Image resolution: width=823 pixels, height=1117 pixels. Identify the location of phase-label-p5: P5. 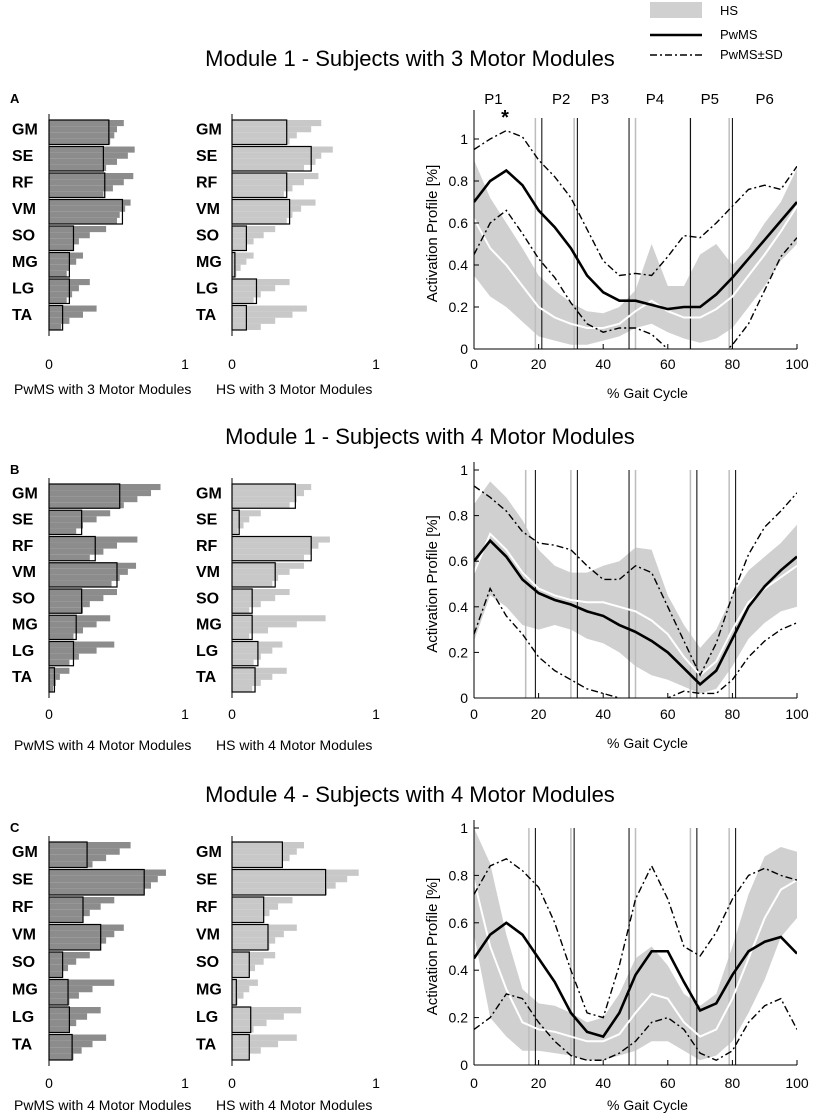
(710, 99).